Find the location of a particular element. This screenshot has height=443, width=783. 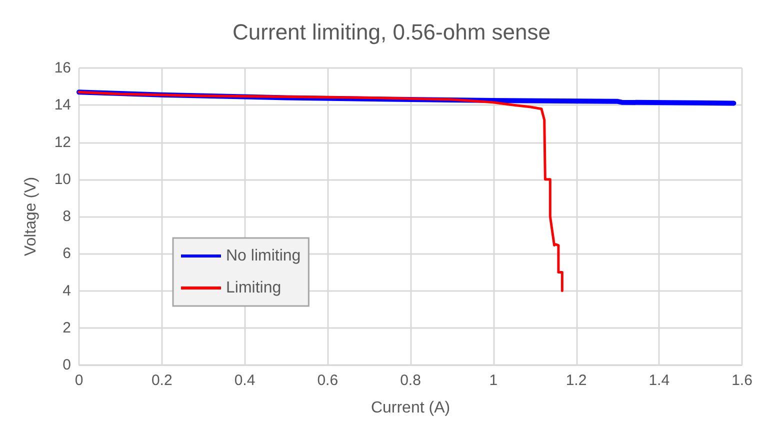

legend-label: No limiting is located at coordinates (263, 256).